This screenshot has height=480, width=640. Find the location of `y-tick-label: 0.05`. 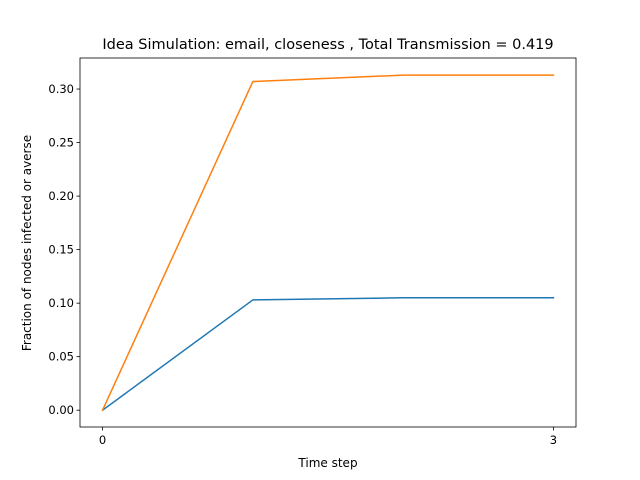

y-tick-label: 0.05 is located at coordinates (61, 357).